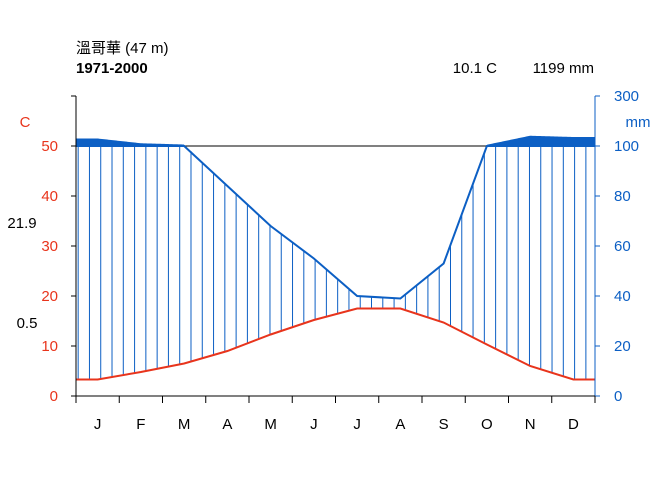 This screenshot has height=480, width=672. I want to click on precipitation-tick-label: 40, so click(622, 296).